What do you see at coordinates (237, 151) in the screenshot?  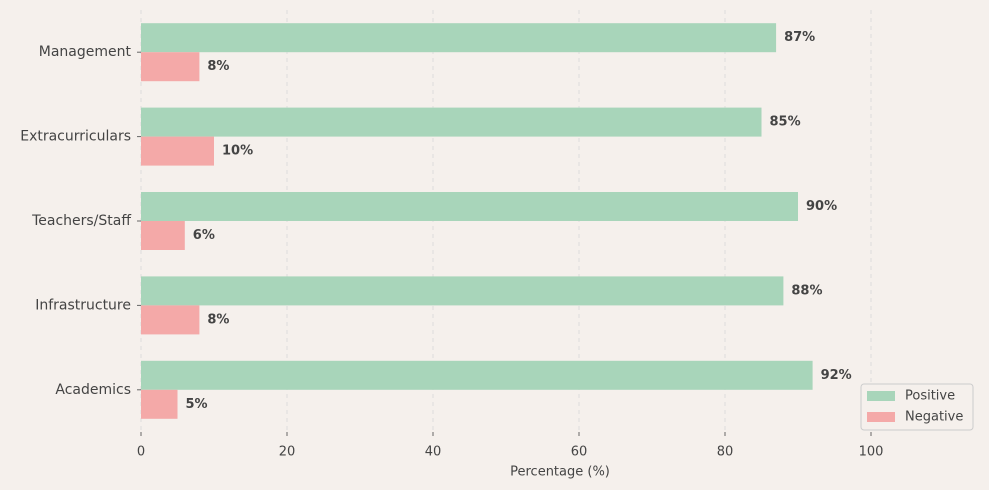 I see `value-label: 10%` at bounding box center [237, 151].